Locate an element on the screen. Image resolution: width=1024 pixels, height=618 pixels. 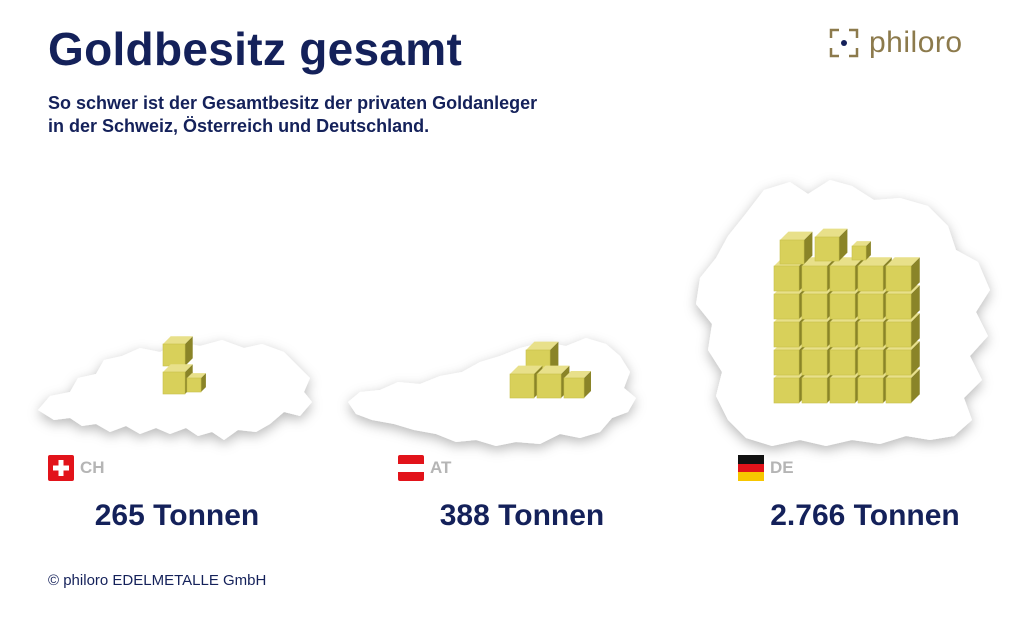
philoro-logo: philoro is located at coordinates (896, 43).